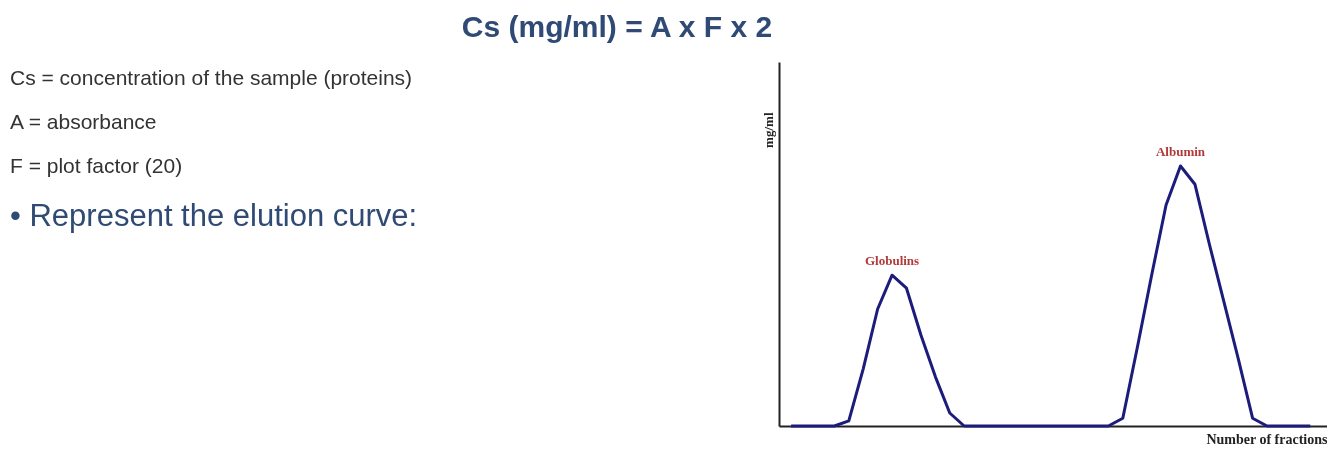 The height and width of the screenshot is (466, 1334). What do you see at coordinates (768, 130) in the screenshot?
I see `y-axis-title: mg/ml` at bounding box center [768, 130].